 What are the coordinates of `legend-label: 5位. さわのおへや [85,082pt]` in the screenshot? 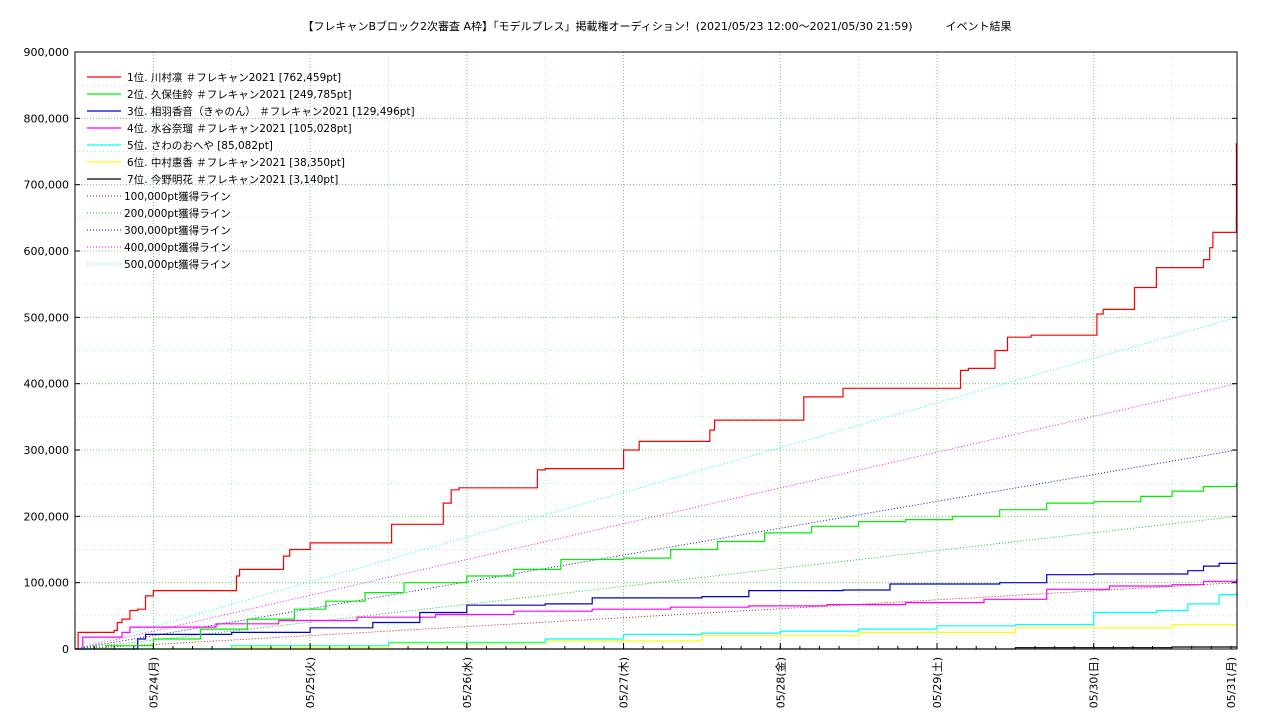 It's located at (200, 145).